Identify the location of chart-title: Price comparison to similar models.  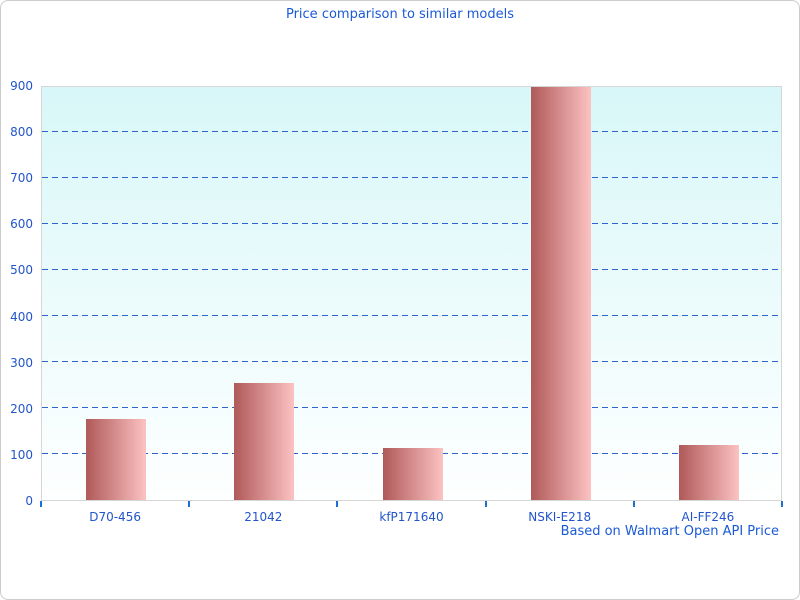
(400, 14).